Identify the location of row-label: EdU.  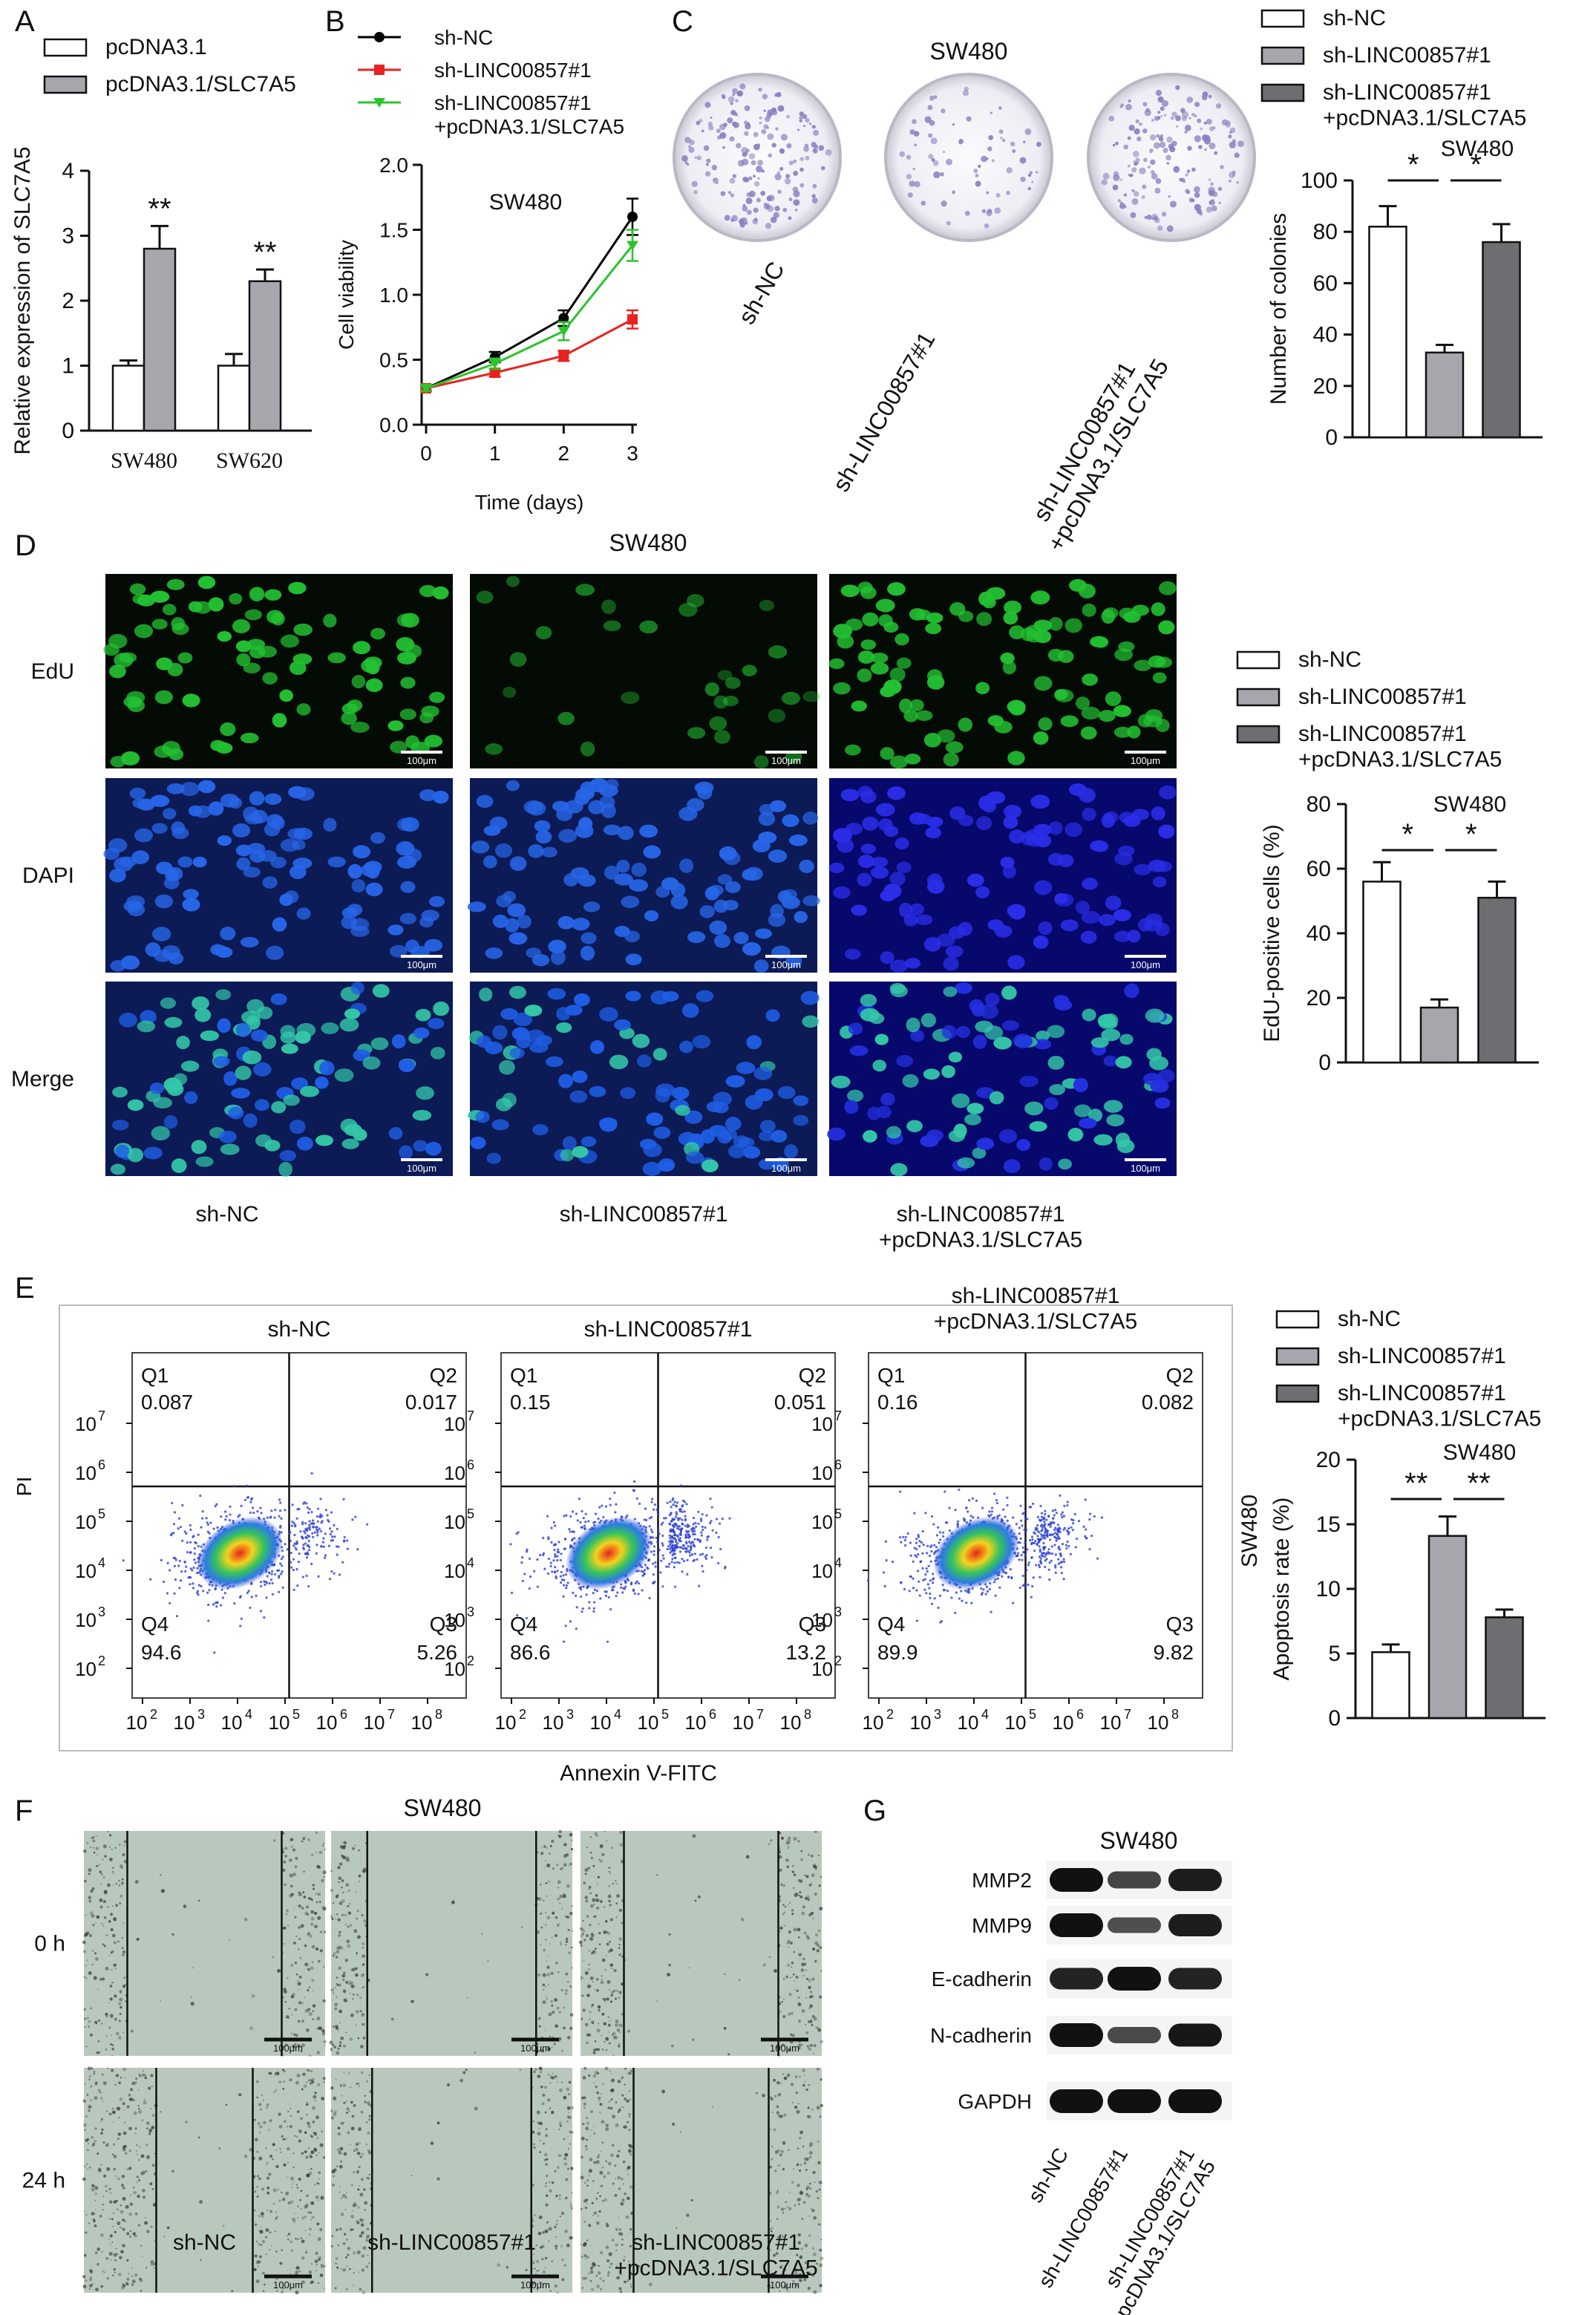
(52, 671).